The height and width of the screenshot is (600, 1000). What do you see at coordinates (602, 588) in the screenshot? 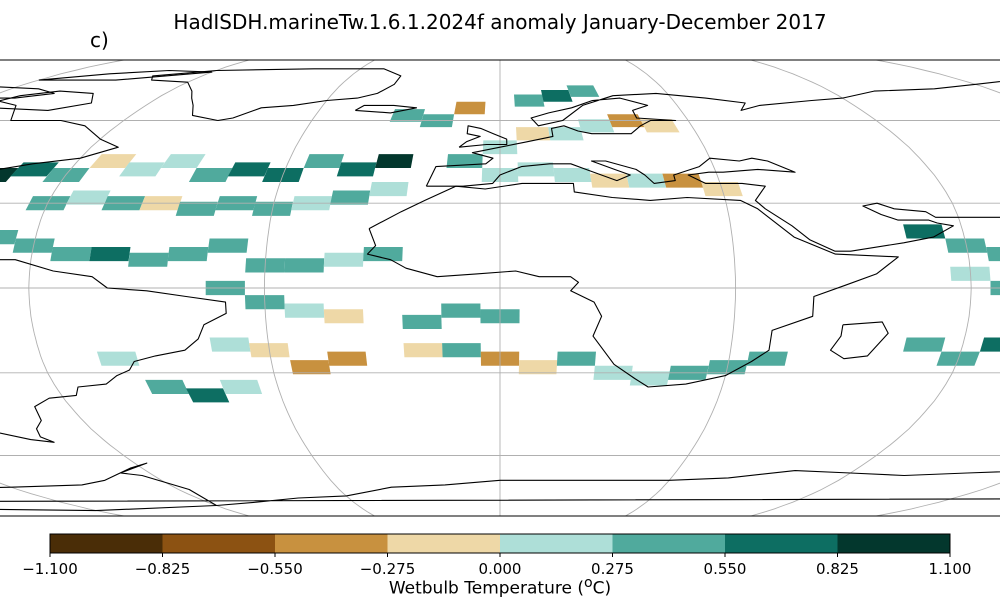
I see `colorbar-label-end: C)` at bounding box center [602, 588].